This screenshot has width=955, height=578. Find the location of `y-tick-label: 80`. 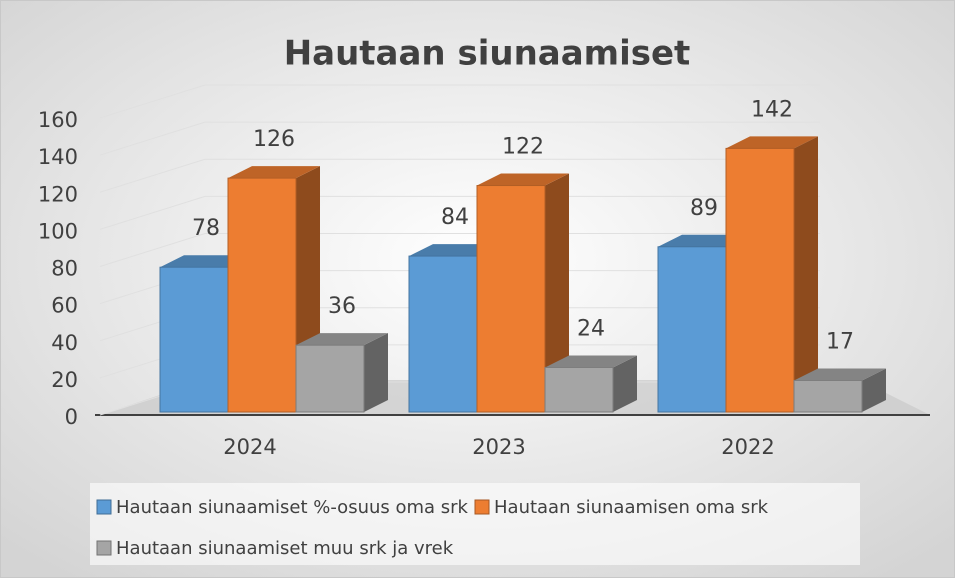

y-tick-label: 80 is located at coordinates (64, 269).